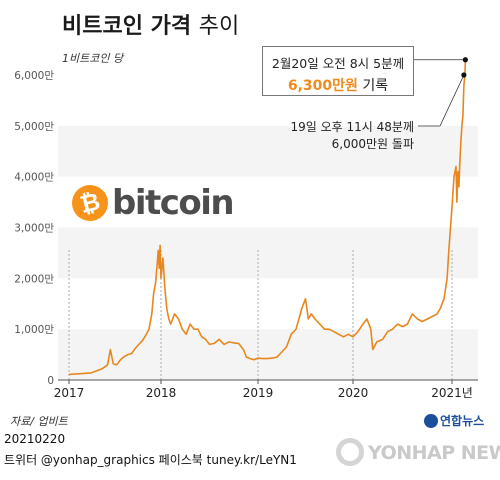 The image size is (500, 480). Describe the element at coordinates (150, 460) in the screenshot. I see `social-credit: 트위터 @yonhap_graphics 페이스북 tuney.kr/LeYN1` at that location.